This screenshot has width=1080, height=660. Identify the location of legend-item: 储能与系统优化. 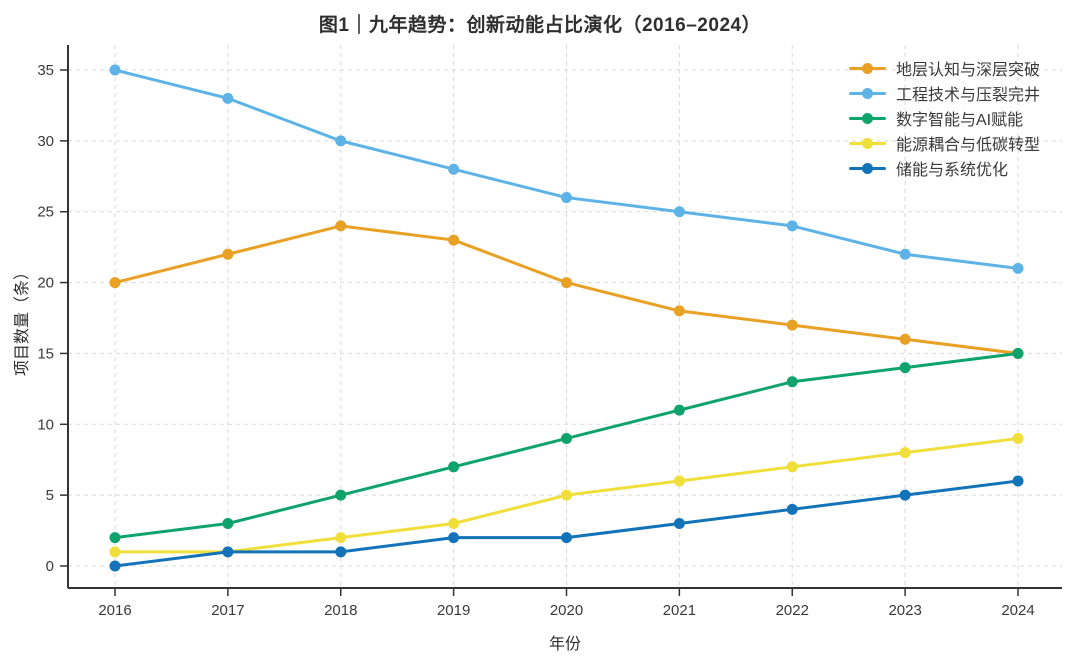
(944, 169).